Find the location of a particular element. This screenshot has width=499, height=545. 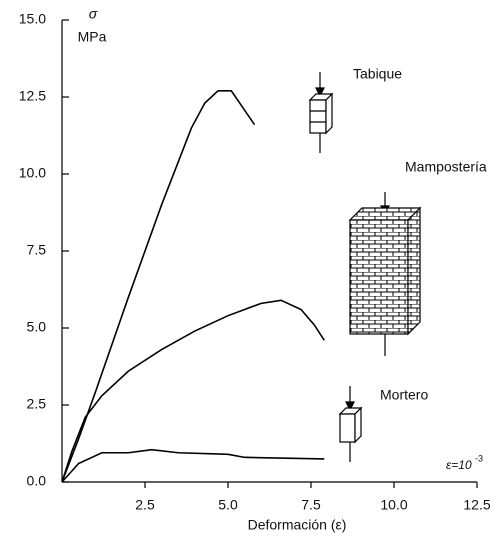

y-axis-unit: MPa is located at coordinates (92, 37).